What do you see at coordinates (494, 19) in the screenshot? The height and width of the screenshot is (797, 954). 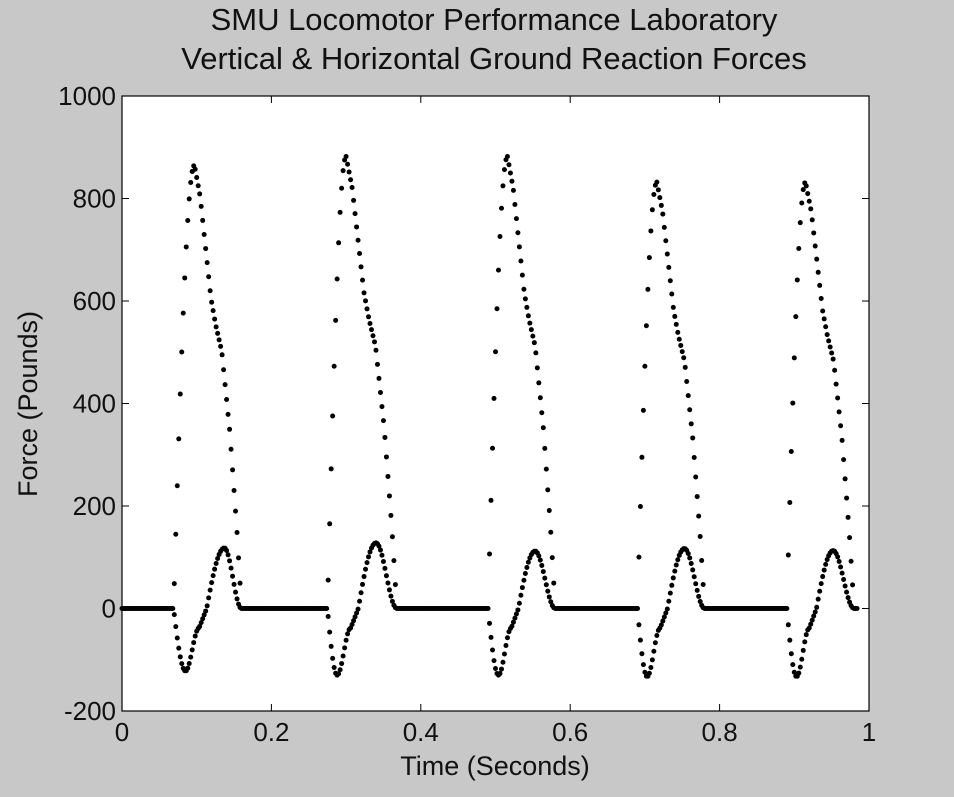 I see `chart-title-line-1: SMU Locomotor Performance Laboratory` at bounding box center [494, 19].